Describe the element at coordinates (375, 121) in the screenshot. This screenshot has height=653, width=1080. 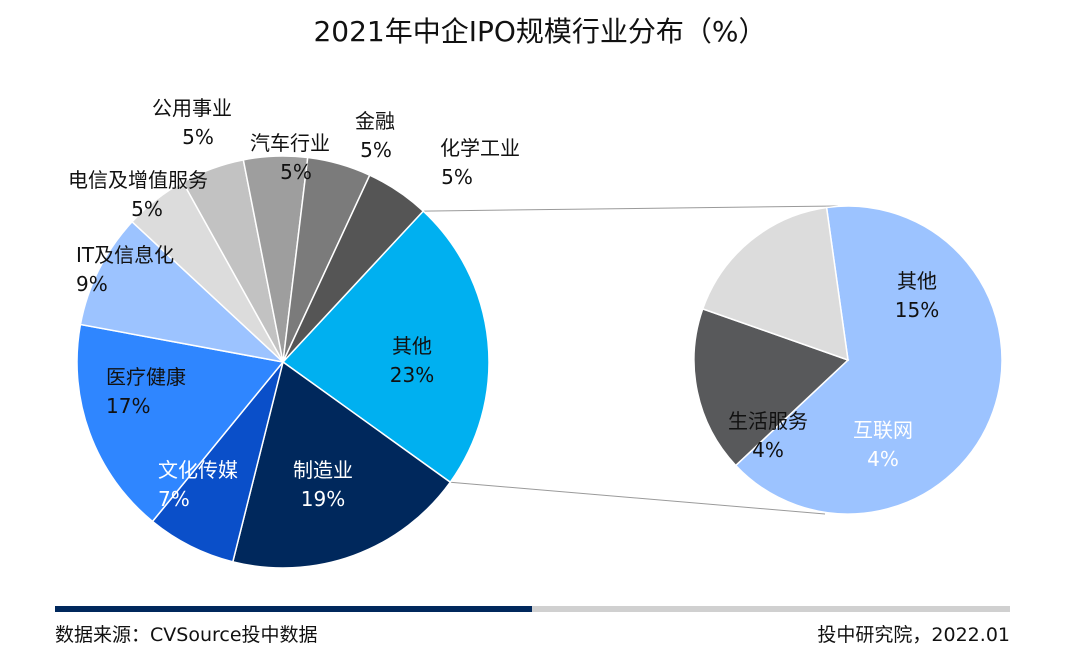
I see `pie-label-name-8: 金融` at that location.